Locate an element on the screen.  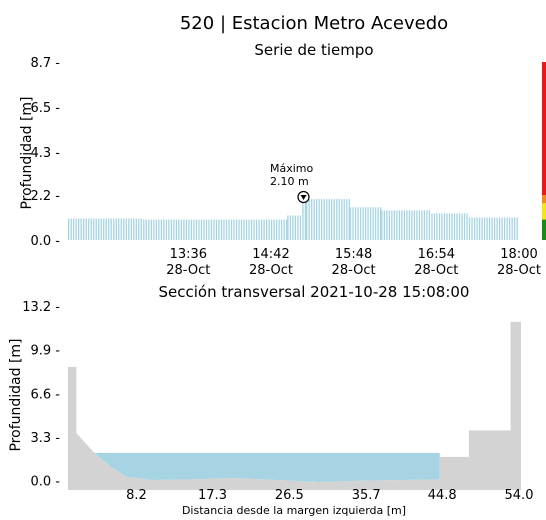
max-annotation-label: Máximo is located at coordinates (292, 168).